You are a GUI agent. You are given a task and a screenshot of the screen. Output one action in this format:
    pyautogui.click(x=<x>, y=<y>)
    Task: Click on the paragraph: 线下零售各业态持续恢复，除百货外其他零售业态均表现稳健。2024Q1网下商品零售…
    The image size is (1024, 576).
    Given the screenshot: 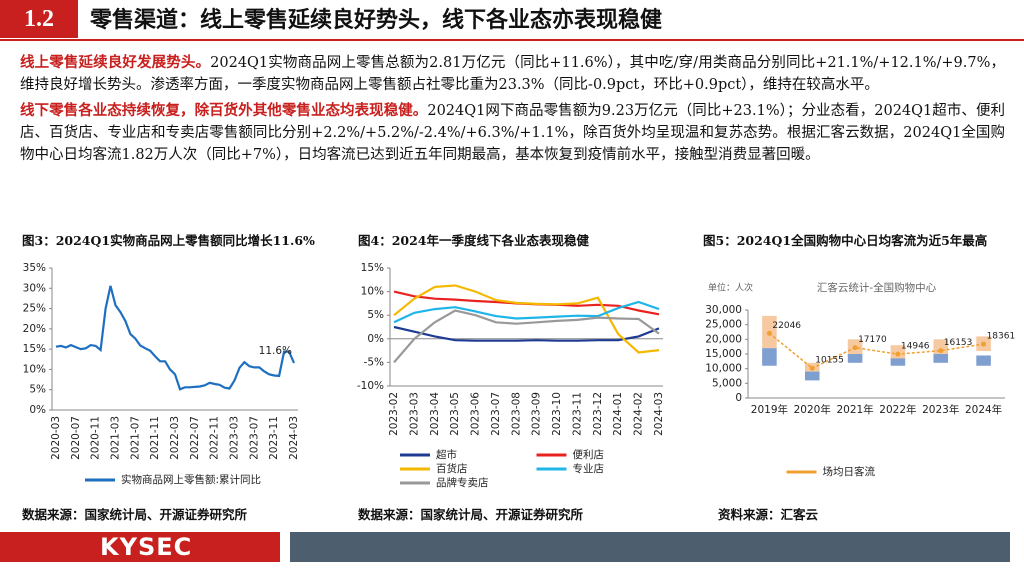 What is the action you would take?
    pyautogui.click(x=512, y=133)
    